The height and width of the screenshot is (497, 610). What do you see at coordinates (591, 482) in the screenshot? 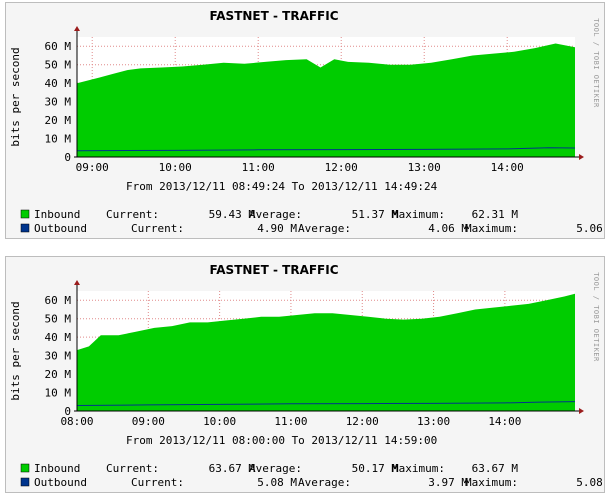
I see `outbound-maximum-value: 5.08 M` at bounding box center [591, 482].